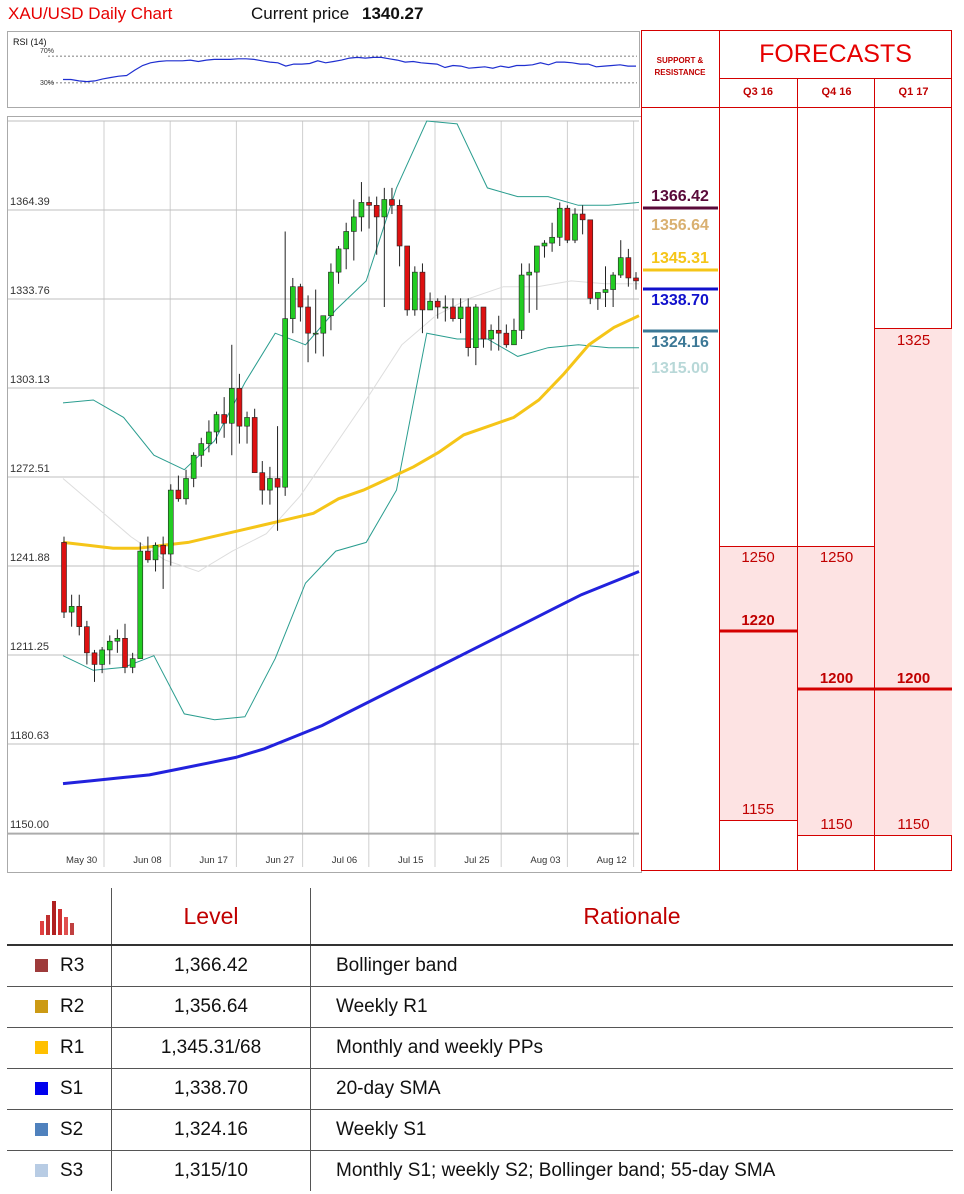 This screenshot has width=964, height=1194. What do you see at coordinates (758, 557) in the screenshot?
I see `forecast-q3-high: 1250` at bounding box center [758, 557].